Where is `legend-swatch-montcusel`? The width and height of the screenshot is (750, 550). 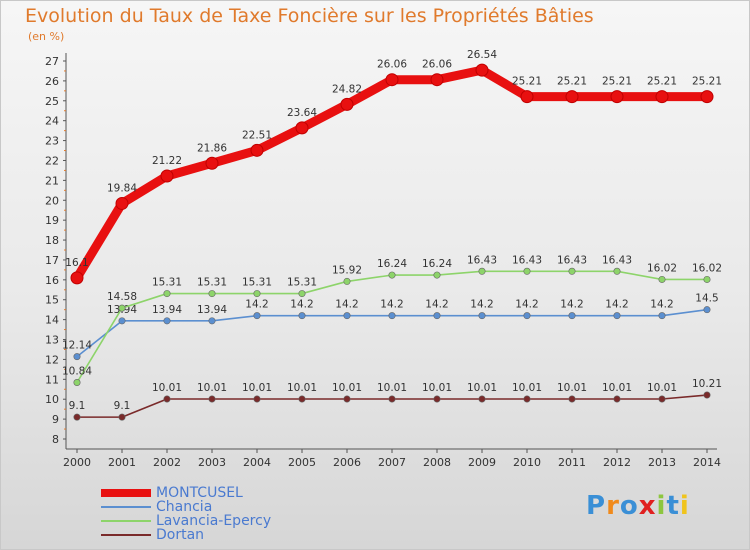 legend-swatch-montcusel is located at coordinates (126, 493).